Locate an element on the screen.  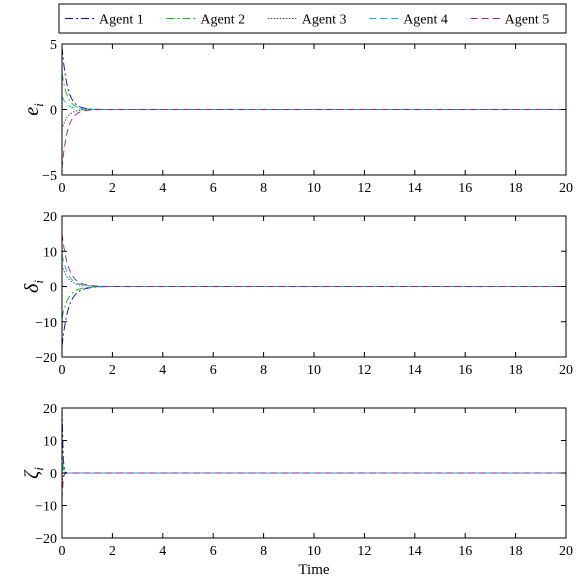
legend-label-agent-2: Agent 2 is located at coordinates (222, 20).